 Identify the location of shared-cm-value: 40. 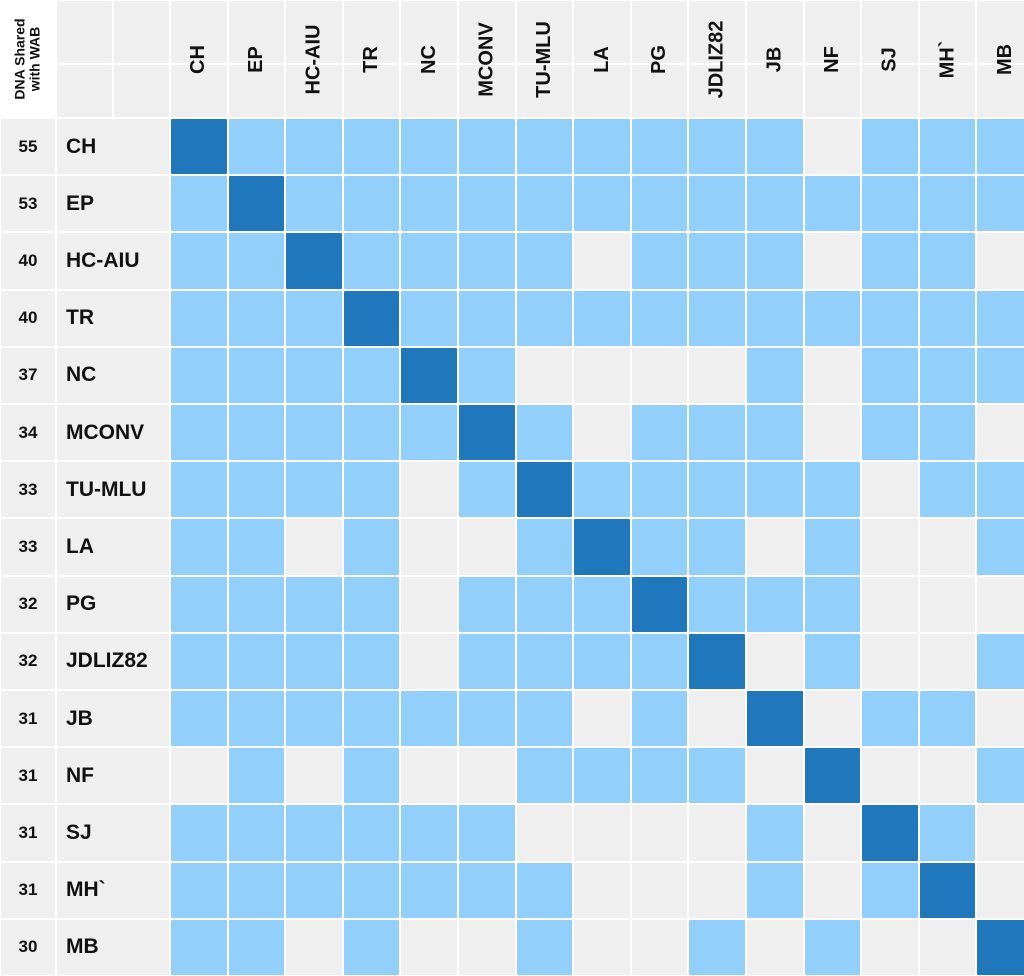
(28, 260).